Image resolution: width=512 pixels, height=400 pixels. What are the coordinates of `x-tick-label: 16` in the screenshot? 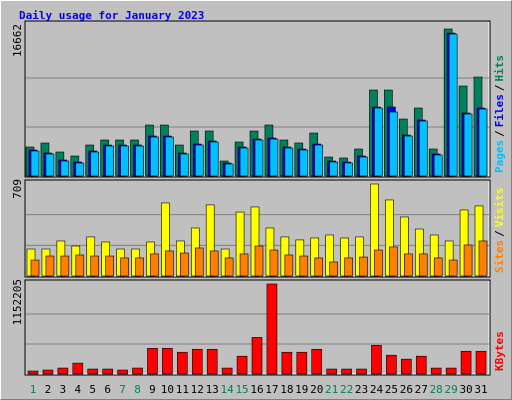 It's located at (256, 389).